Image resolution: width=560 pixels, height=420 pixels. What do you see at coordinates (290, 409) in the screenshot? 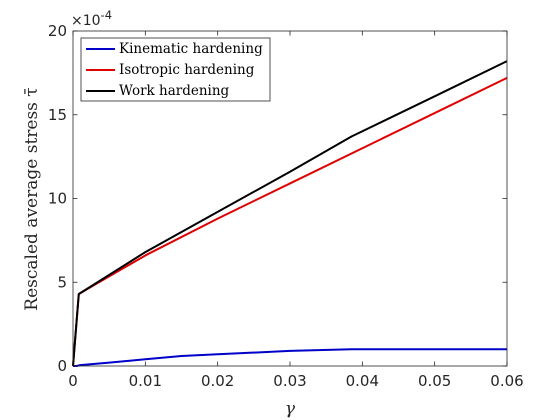
I see `x-axis-label: γ` at bounding box center [290, 409].